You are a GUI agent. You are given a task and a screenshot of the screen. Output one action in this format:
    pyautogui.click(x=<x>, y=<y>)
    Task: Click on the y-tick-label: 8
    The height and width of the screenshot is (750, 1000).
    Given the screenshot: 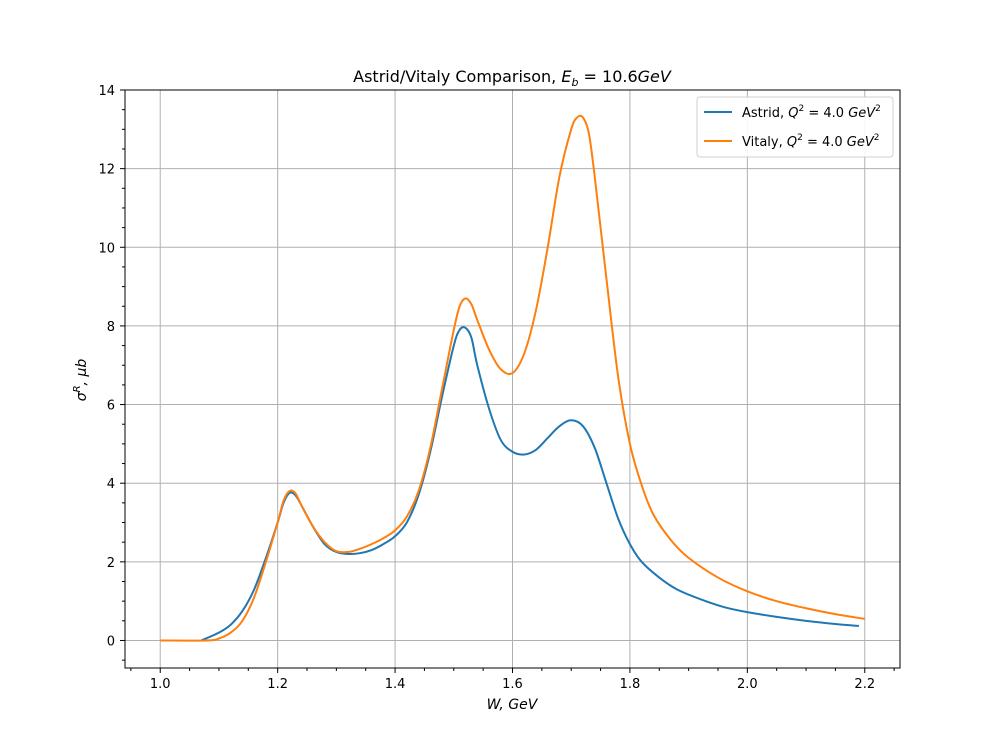 What is the action you would take?
    pyautogui.click(x=111, y=327)
    